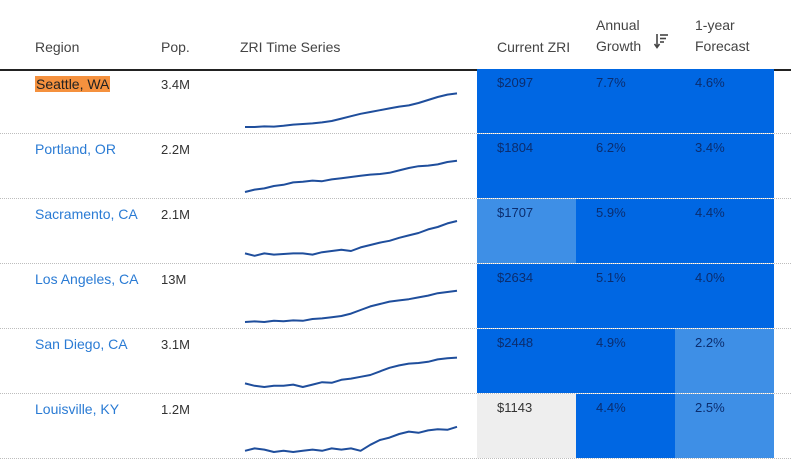  Describe the element at coordinates (715, 25) in the screenshot. I see `forecast-label-line1: 1-year` at that location.